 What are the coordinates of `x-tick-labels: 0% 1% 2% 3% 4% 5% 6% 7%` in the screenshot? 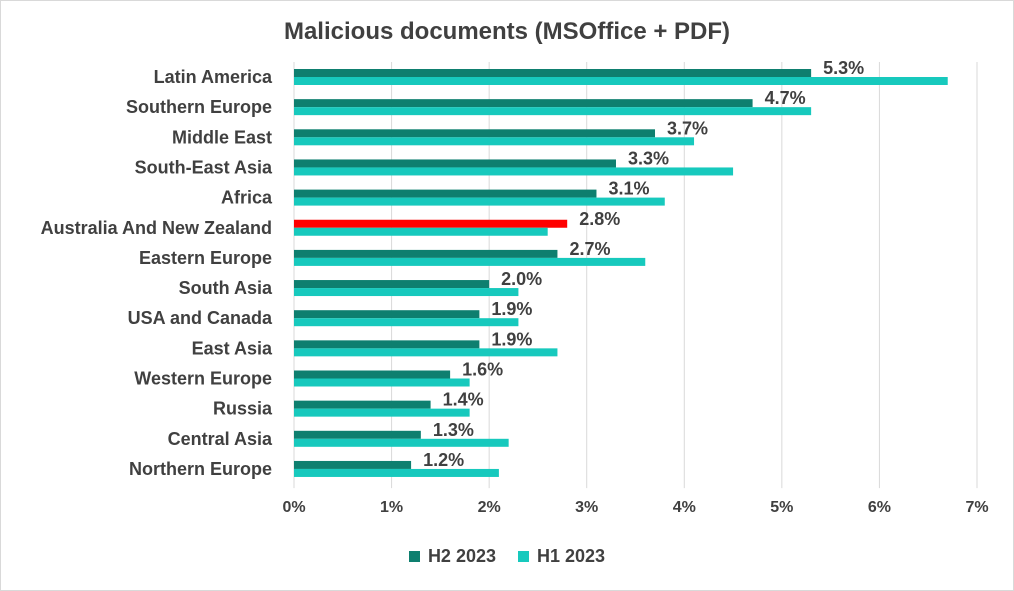 It's located at (635, 507).